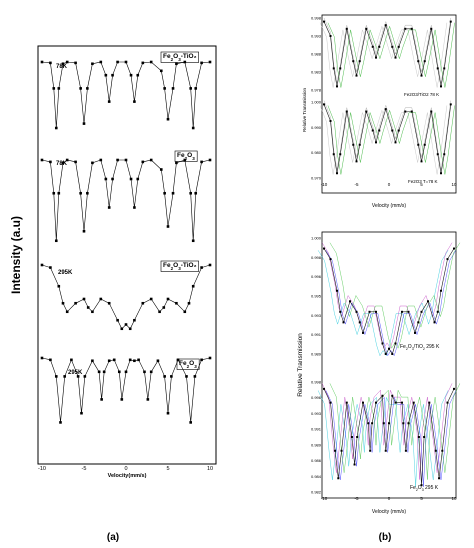 The height and width of the screenshot is (548, 474). What do you see at coordinates (125, 469) in the screenshot?
I see `panel-a-xticks: -10 -5 0 5 10` at bounding box center [125, 469].